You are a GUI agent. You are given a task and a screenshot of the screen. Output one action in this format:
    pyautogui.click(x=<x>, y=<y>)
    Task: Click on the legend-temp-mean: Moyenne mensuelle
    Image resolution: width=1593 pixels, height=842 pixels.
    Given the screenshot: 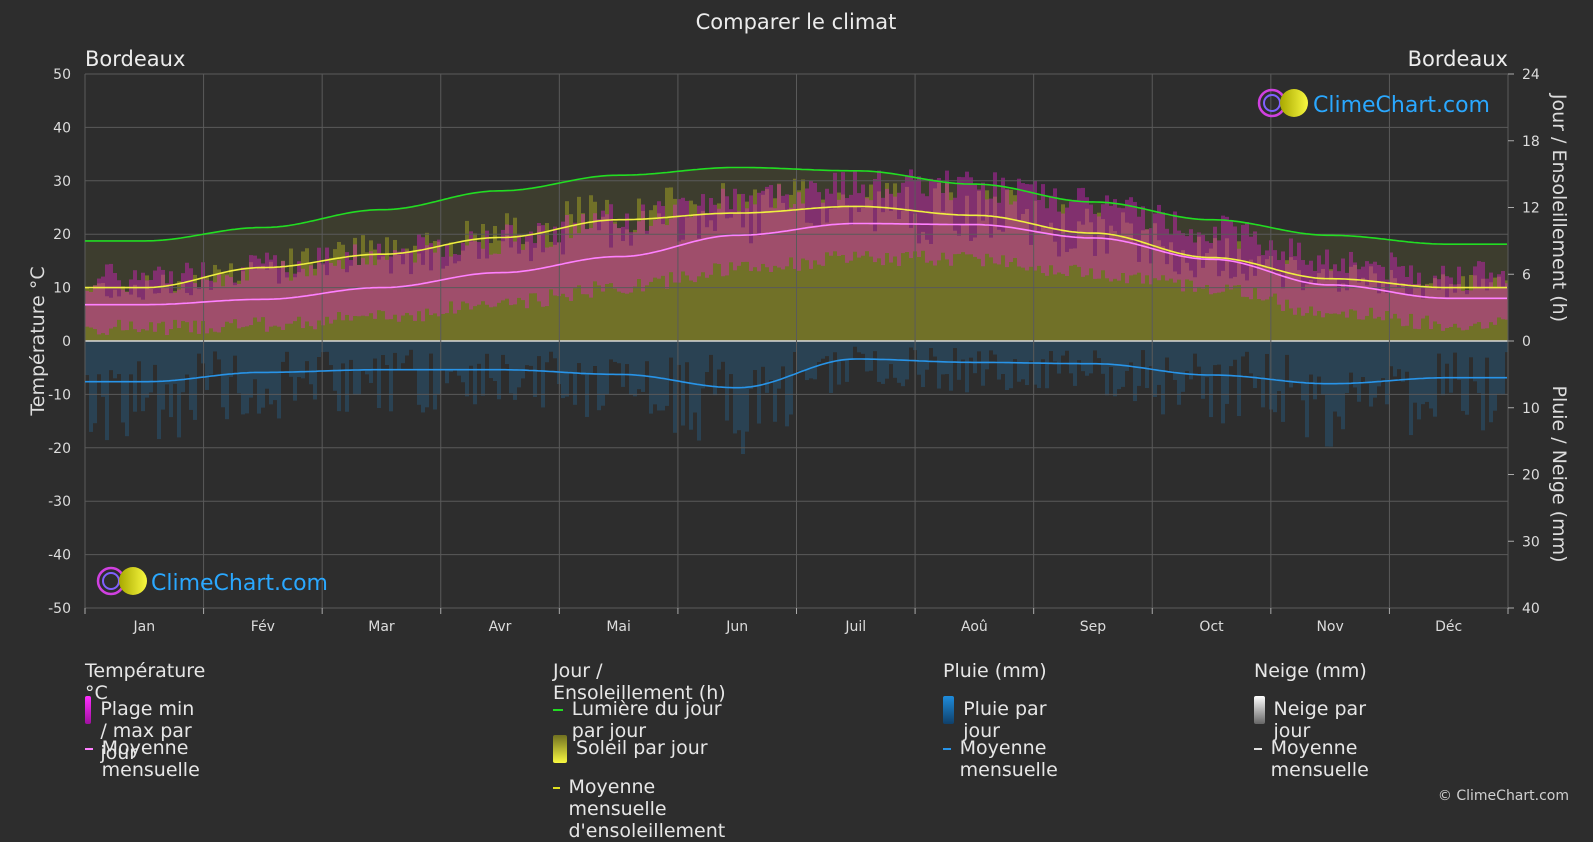 What is the action you would take?
    pyautogui.click(x=145, y=759)
    